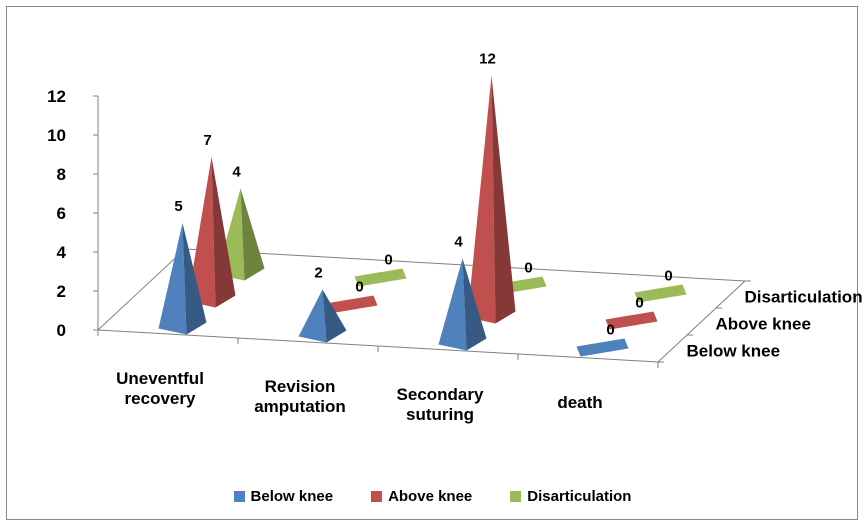  Describe the element at coordinates (61, 213) in the screenshot. I see `y-tick-label: 6` at that location.